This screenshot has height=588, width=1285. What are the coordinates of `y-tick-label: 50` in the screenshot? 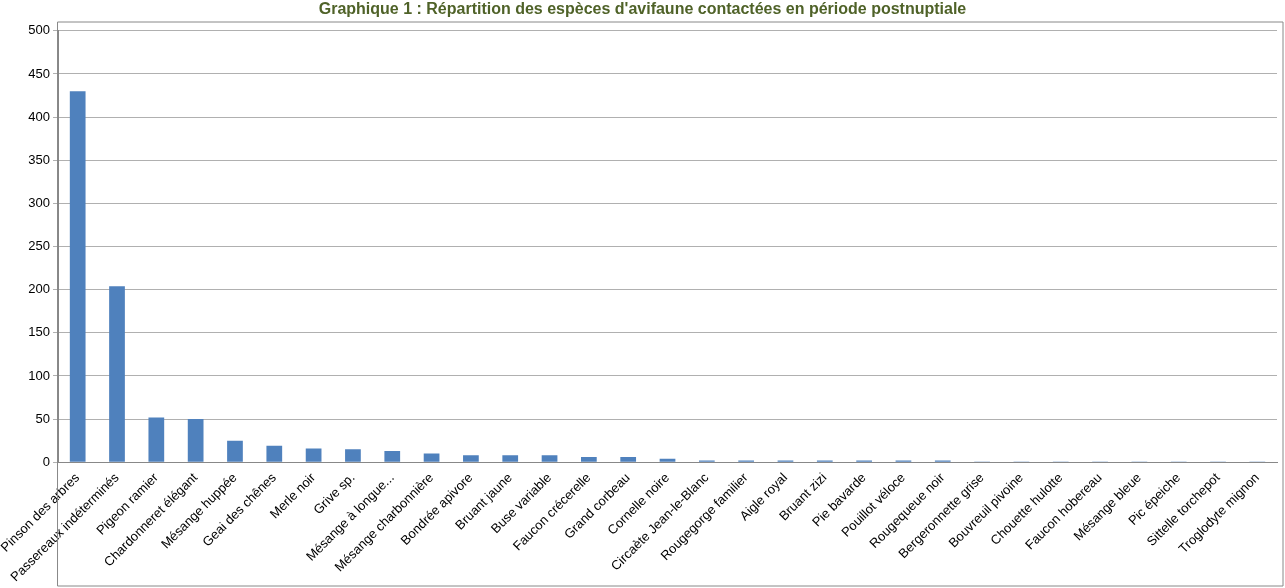 It's located at (43, 418).